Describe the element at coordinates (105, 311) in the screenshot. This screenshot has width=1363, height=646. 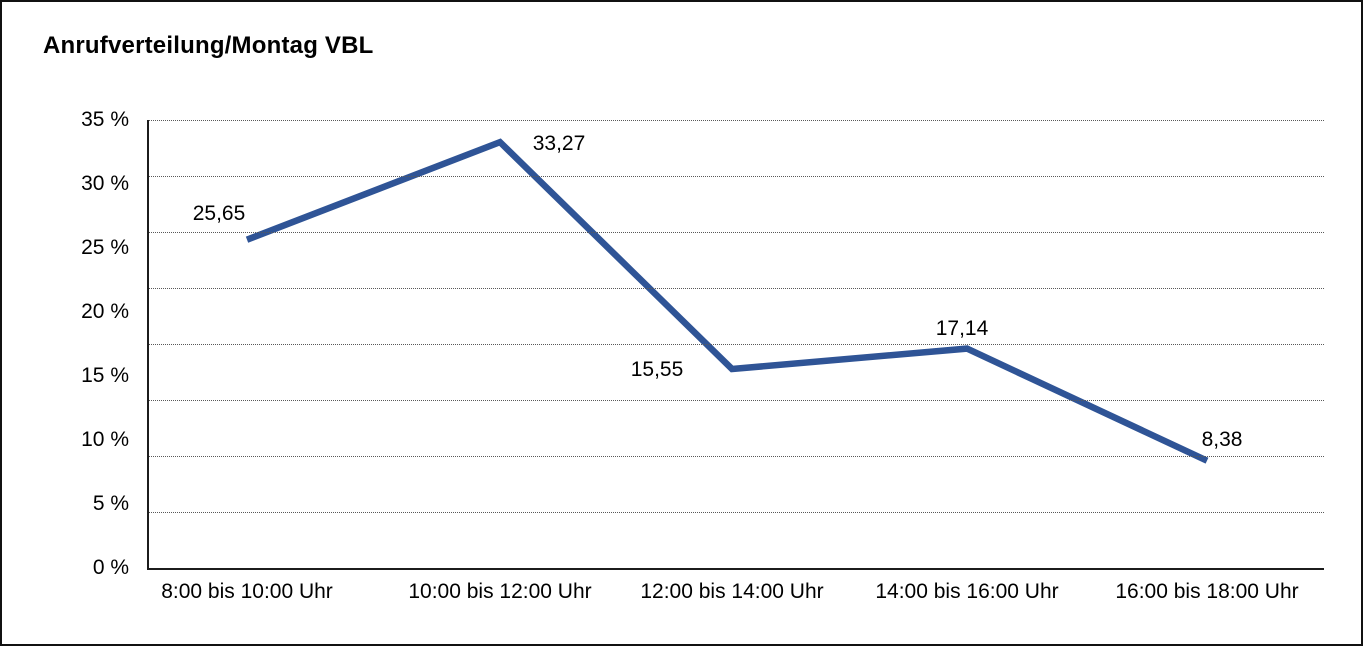
I see `y-axis-tick-label: 20 %` at that location.